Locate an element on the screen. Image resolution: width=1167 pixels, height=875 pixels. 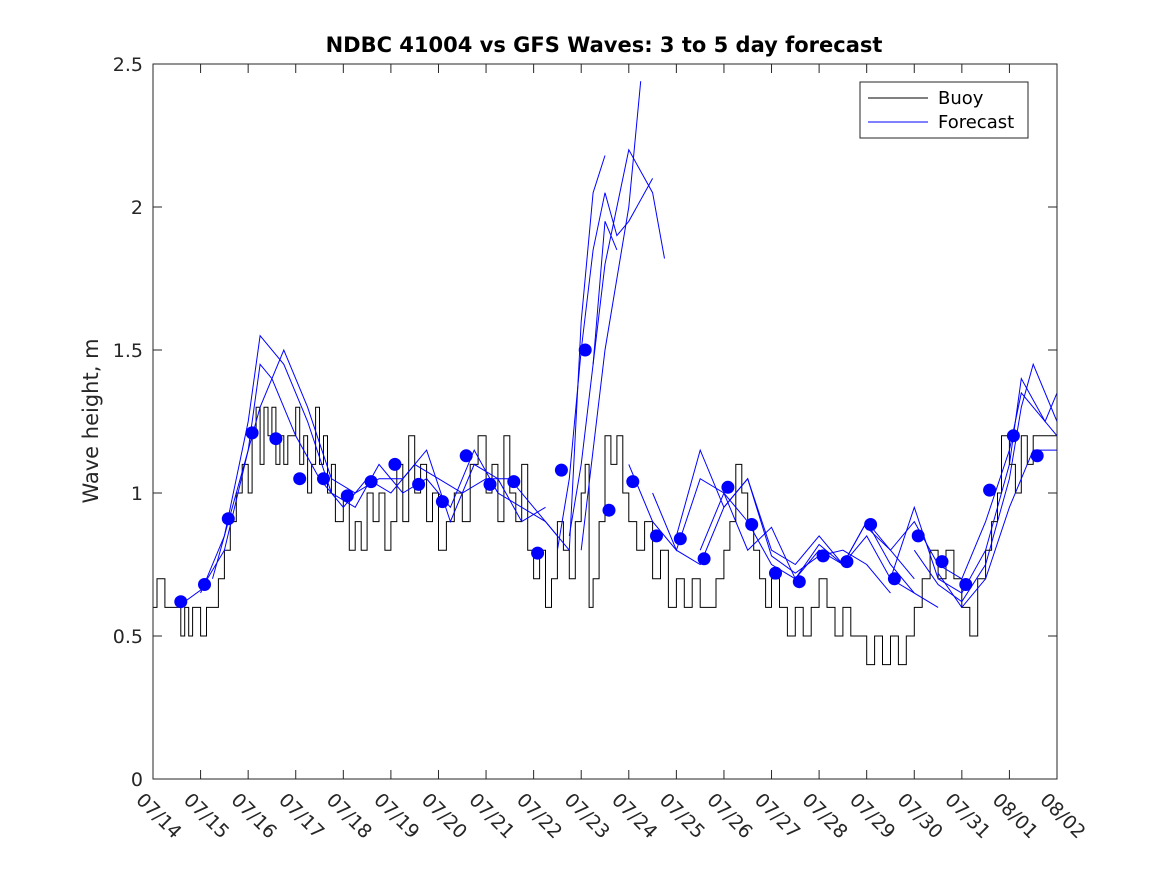
y-tick-label: 0.5 is located at coordinates (128, 637).